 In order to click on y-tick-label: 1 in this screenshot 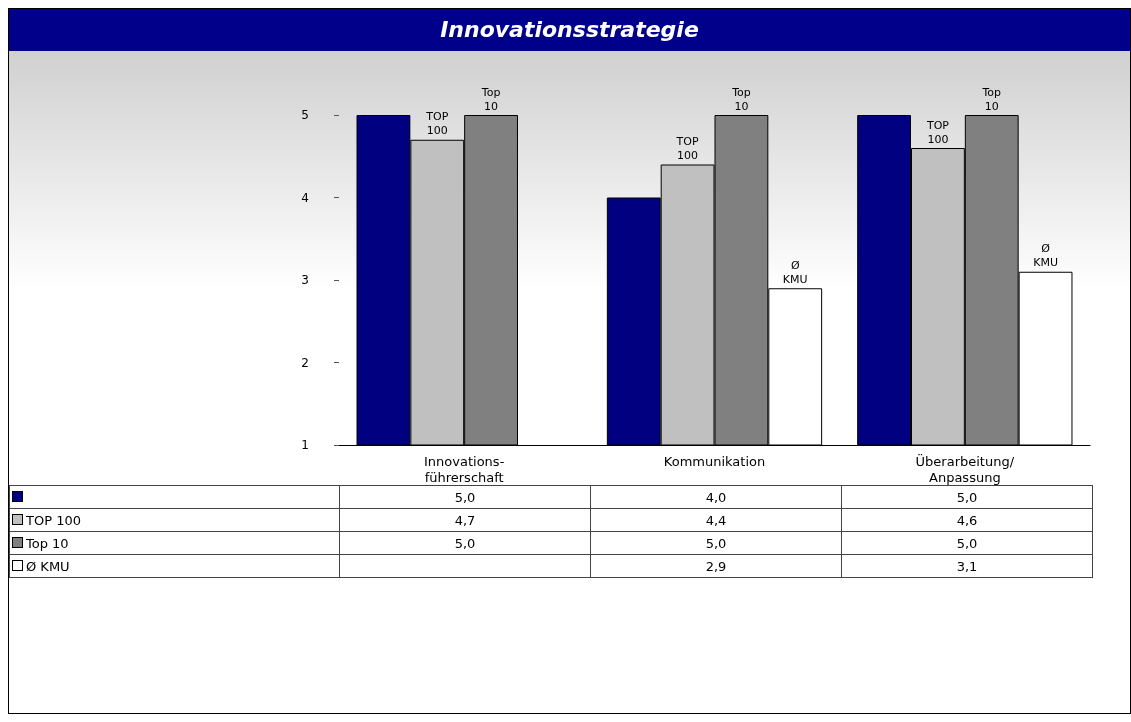, I will do `click(305, 445)`.